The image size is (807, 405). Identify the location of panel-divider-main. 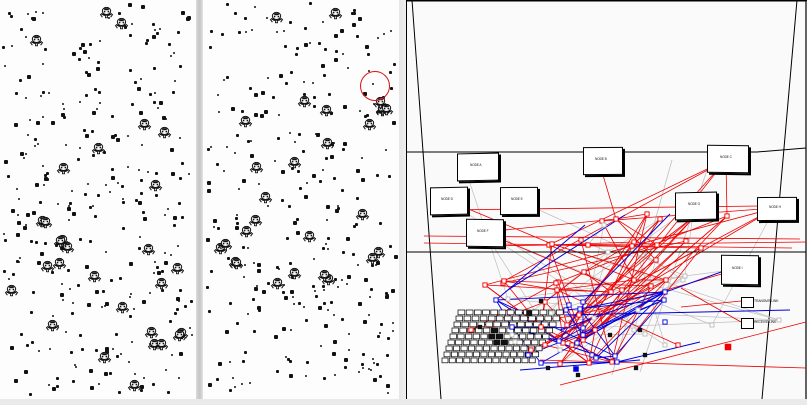
(199, 199).